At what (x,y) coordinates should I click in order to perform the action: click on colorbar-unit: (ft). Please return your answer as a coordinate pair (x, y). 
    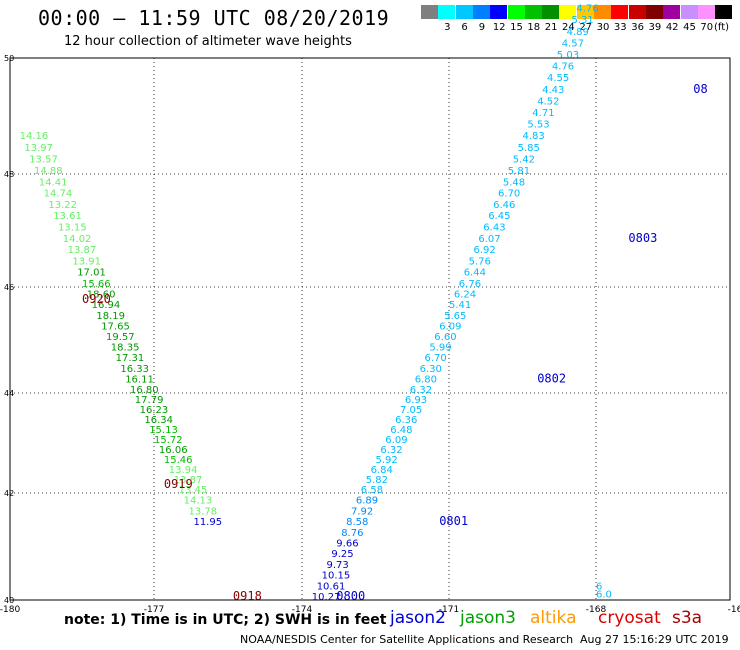
    Looking at the image, I should click on (722, 27).